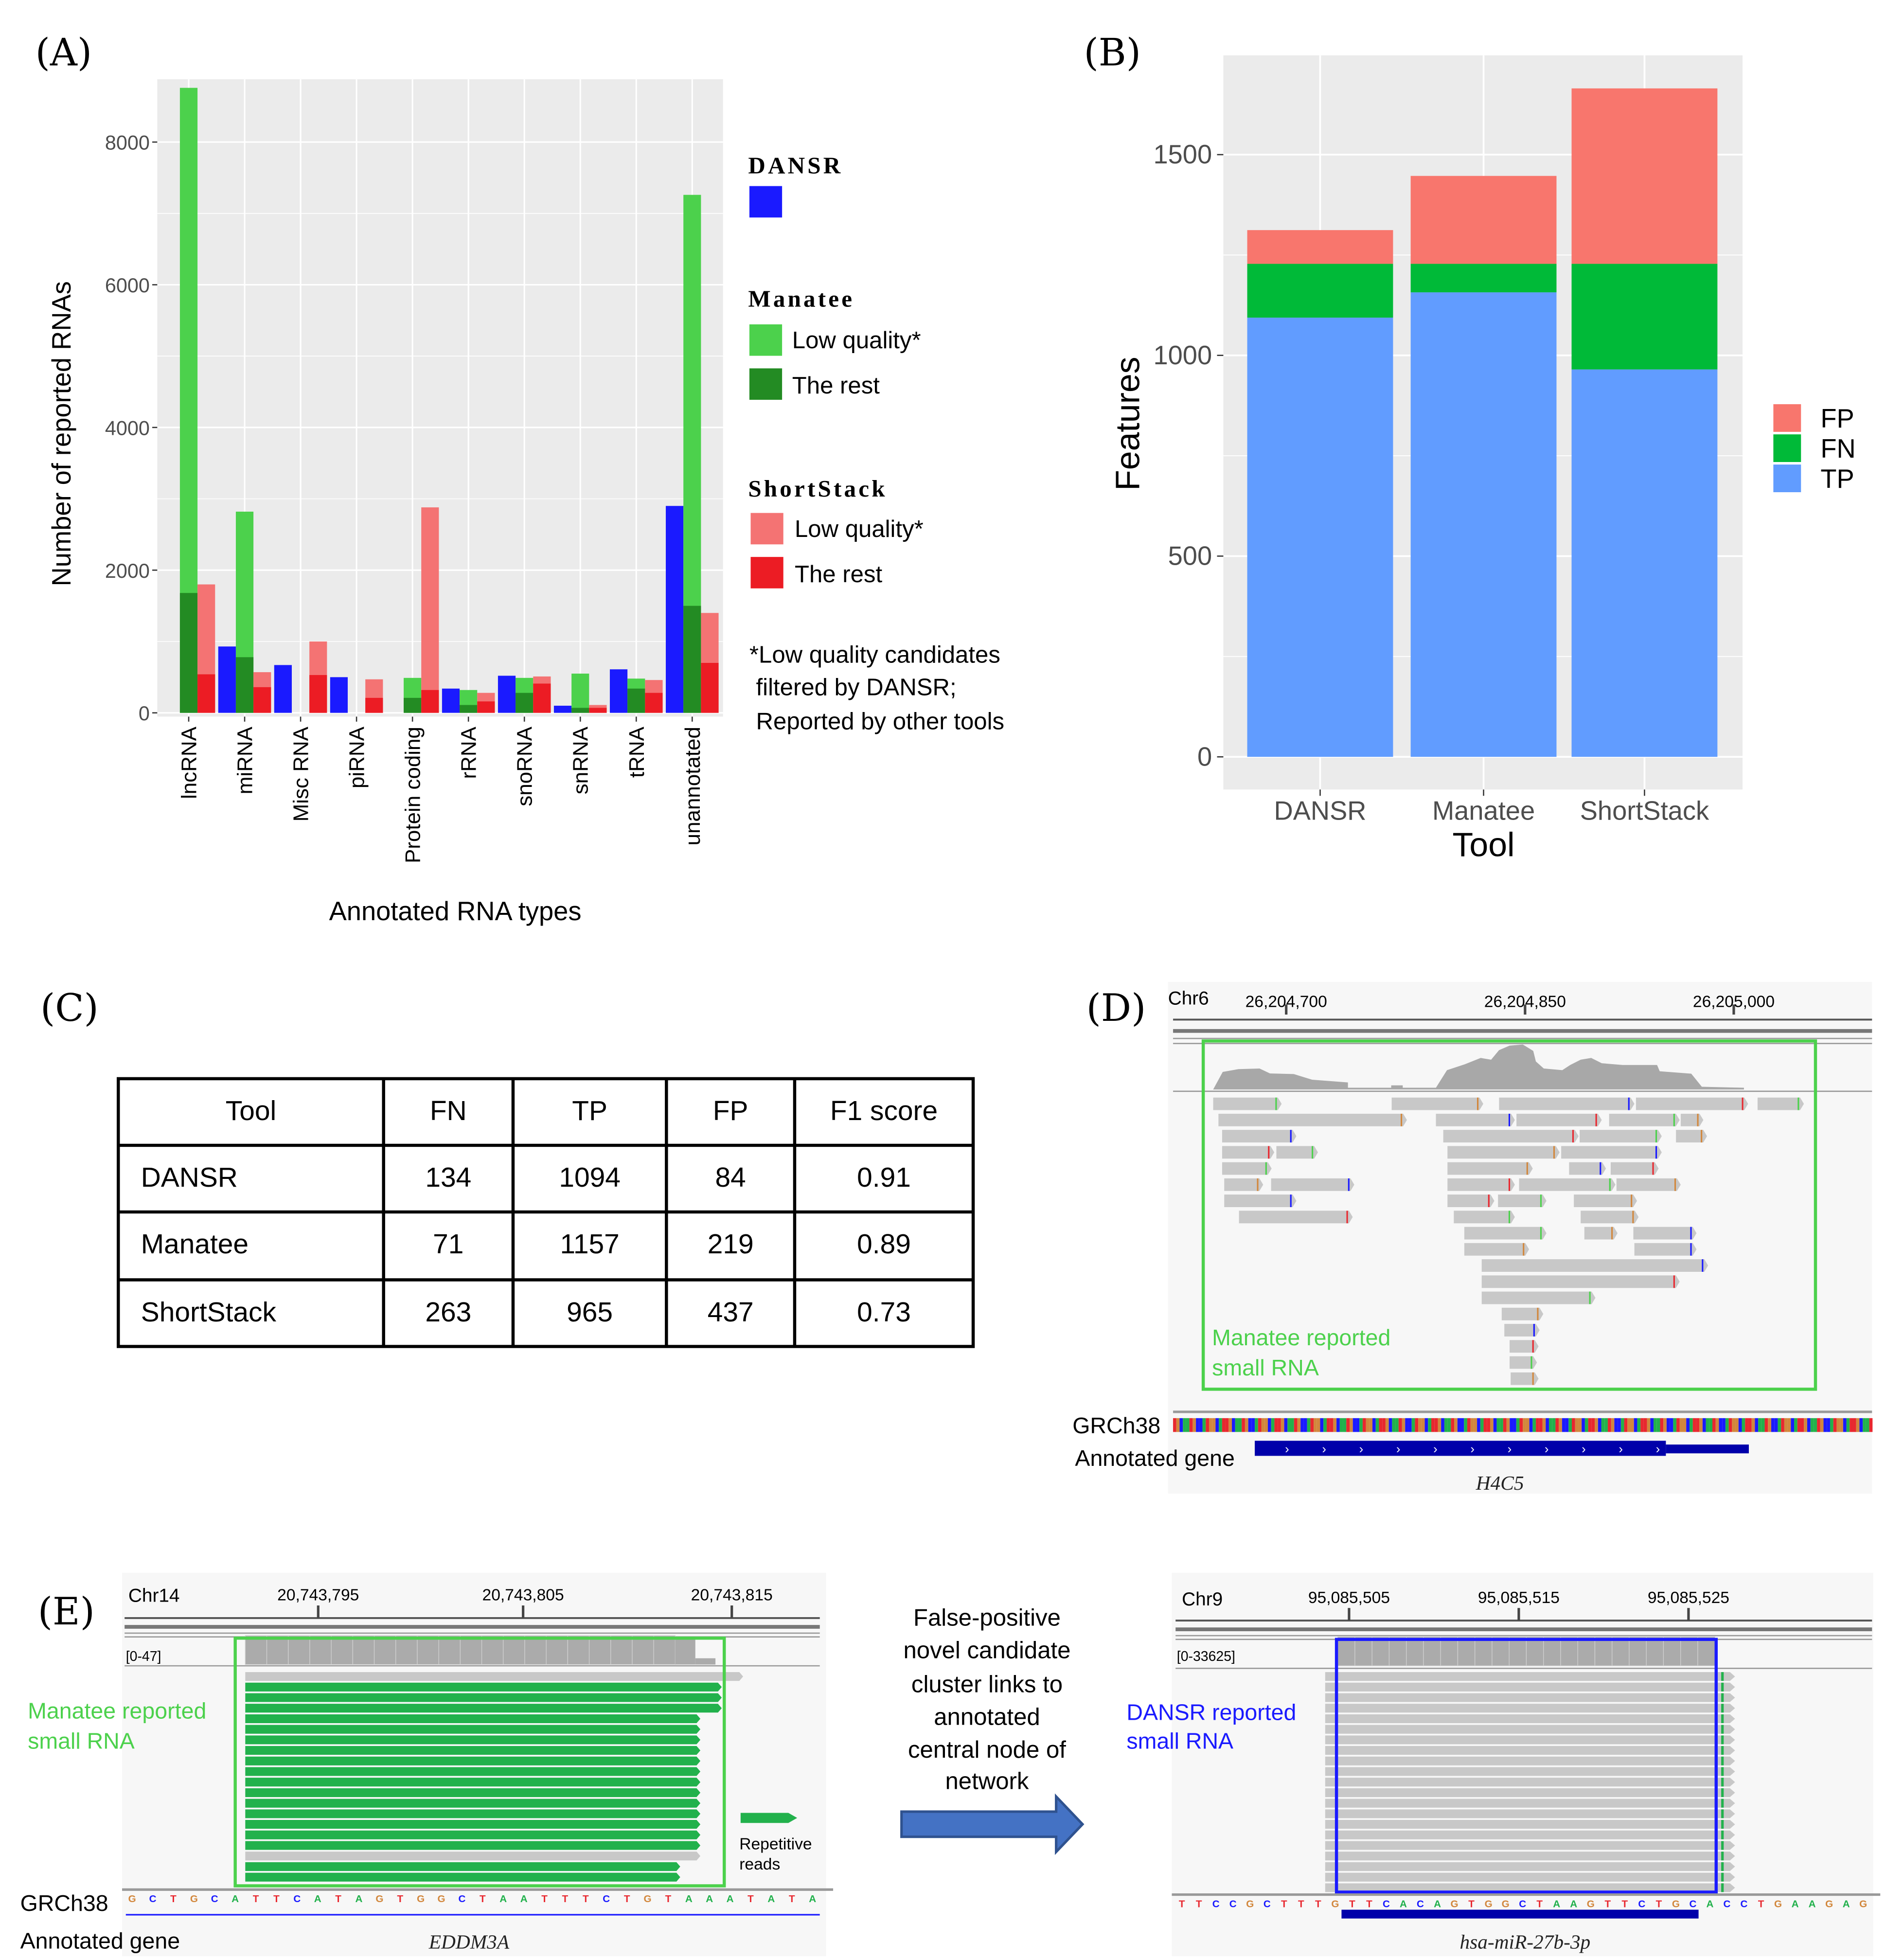 This screenshot has height=1960, width=1886. I want to click on legend-swatch-manatee-rest, so click(766, 384).